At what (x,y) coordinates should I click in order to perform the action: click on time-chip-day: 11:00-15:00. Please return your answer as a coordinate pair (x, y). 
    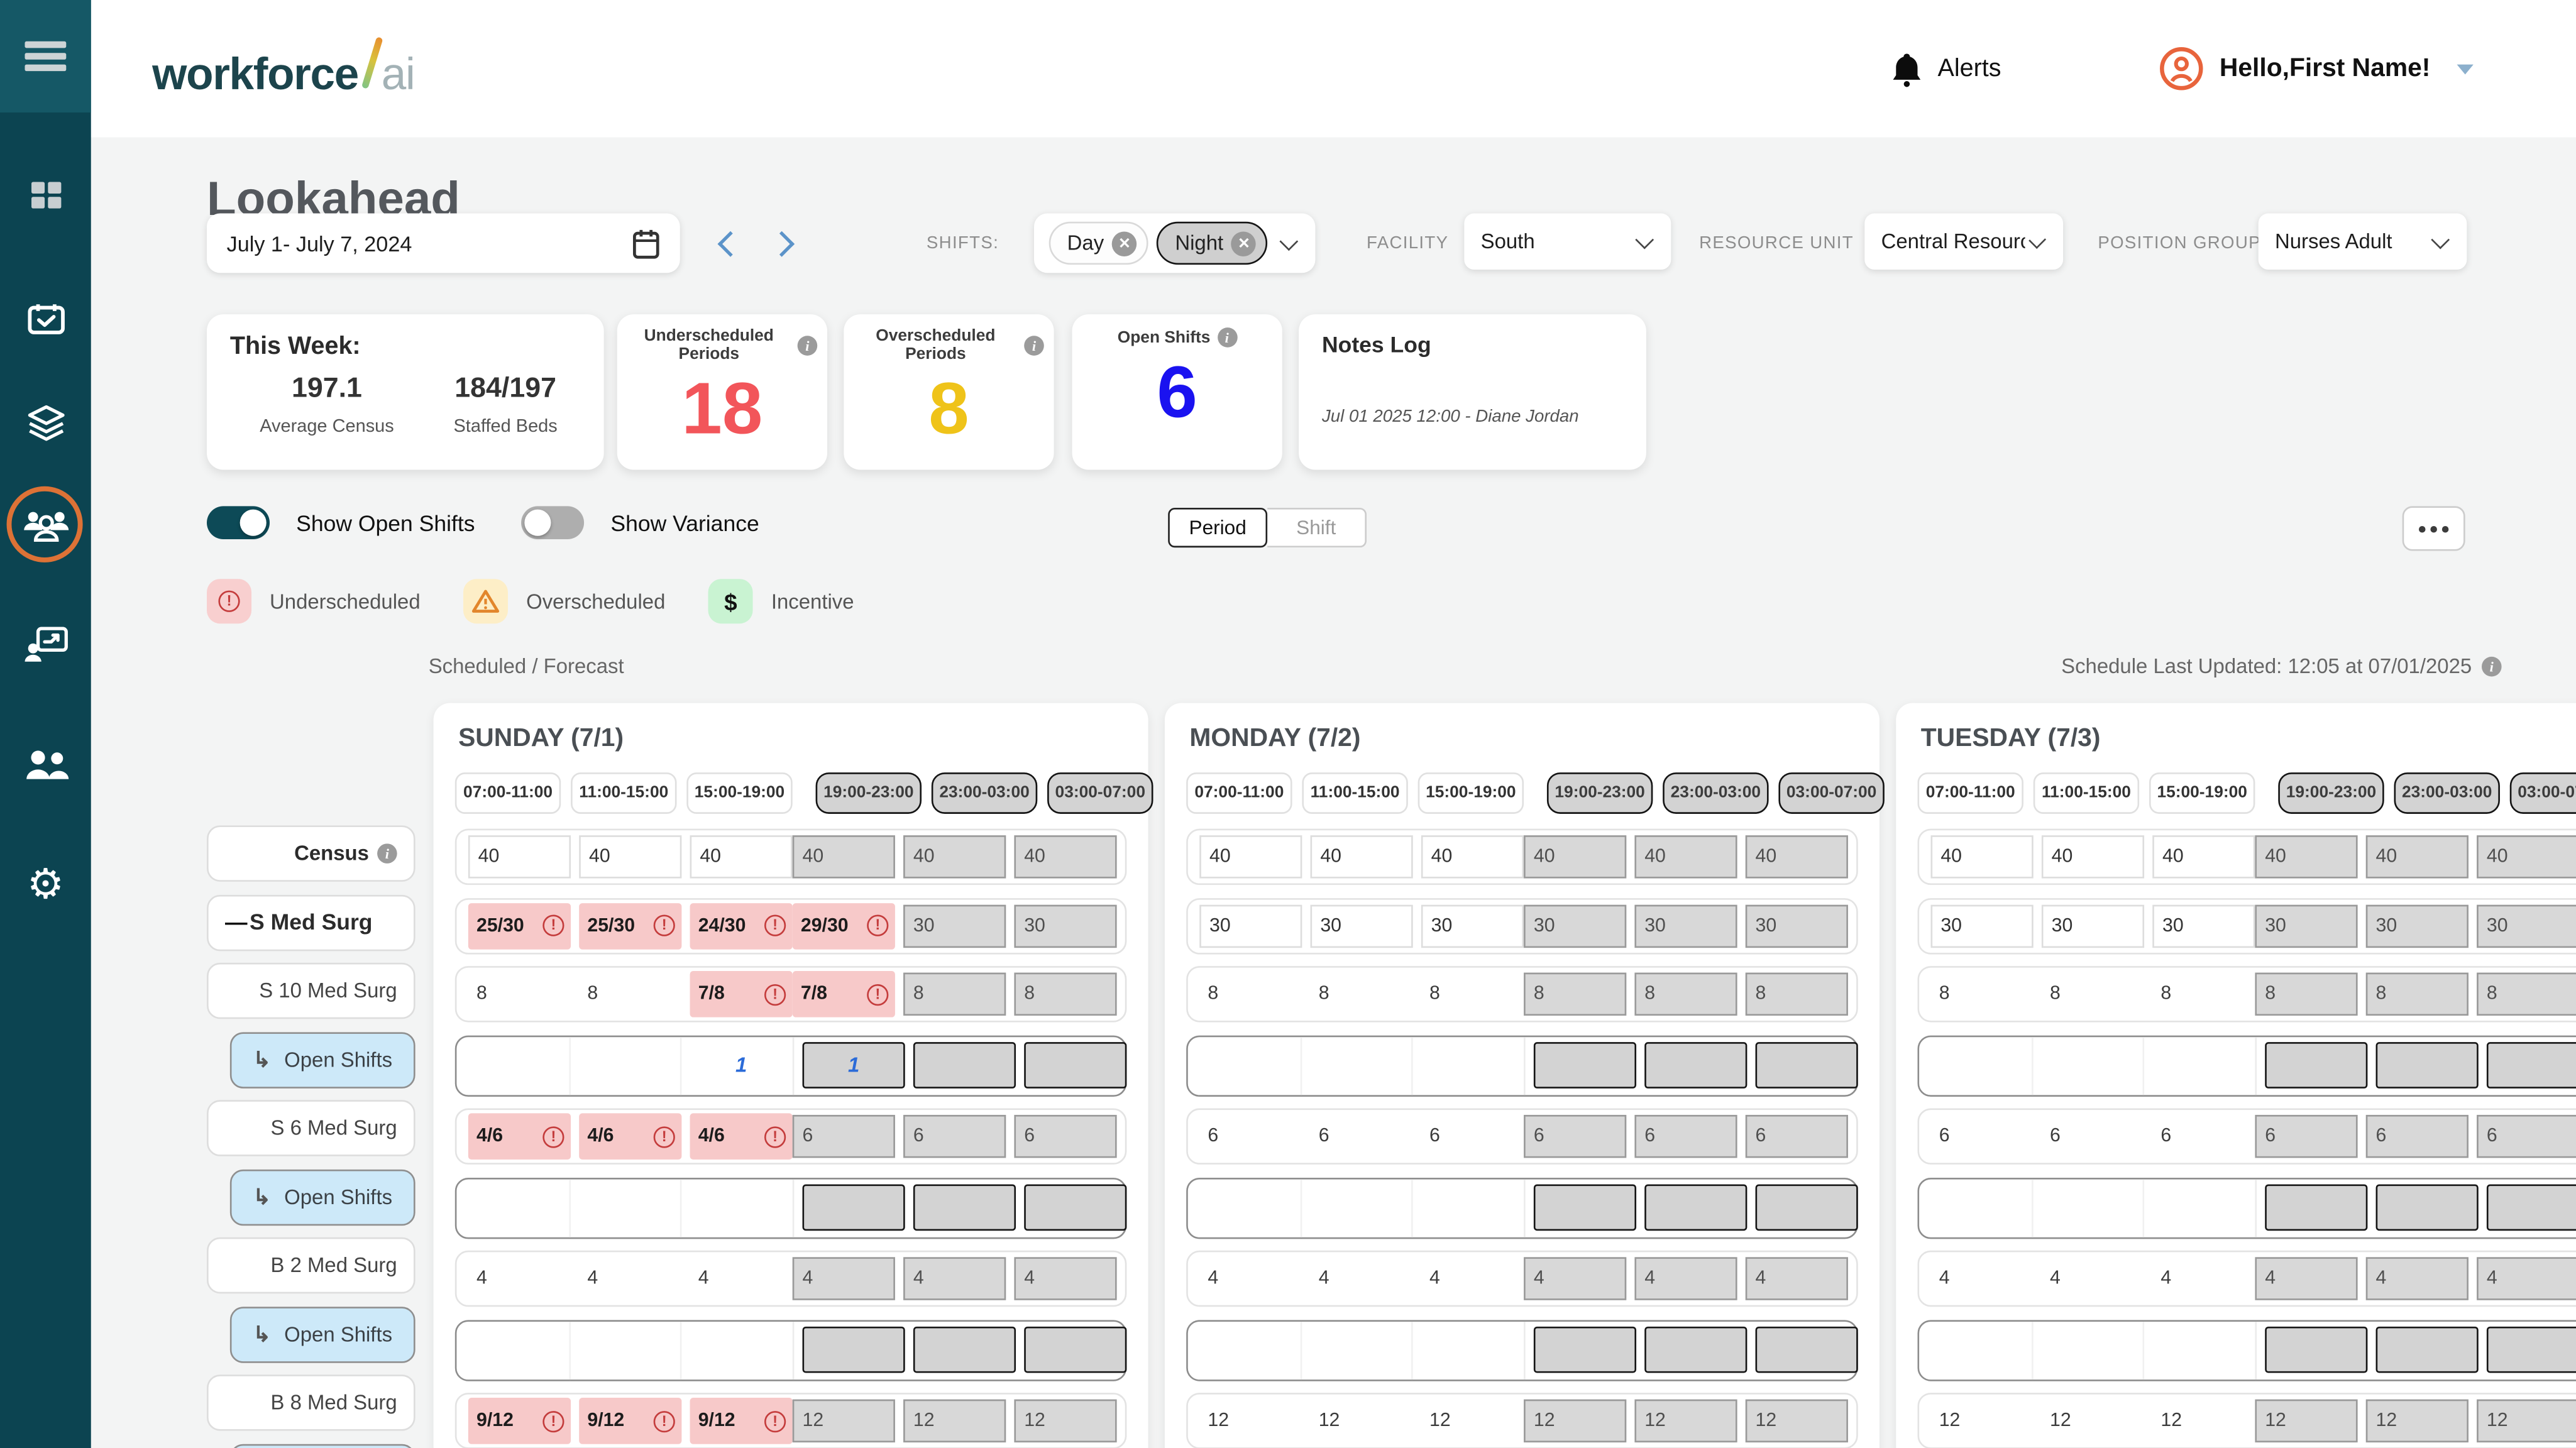
    Looking at the image, I should click on (624, 793).